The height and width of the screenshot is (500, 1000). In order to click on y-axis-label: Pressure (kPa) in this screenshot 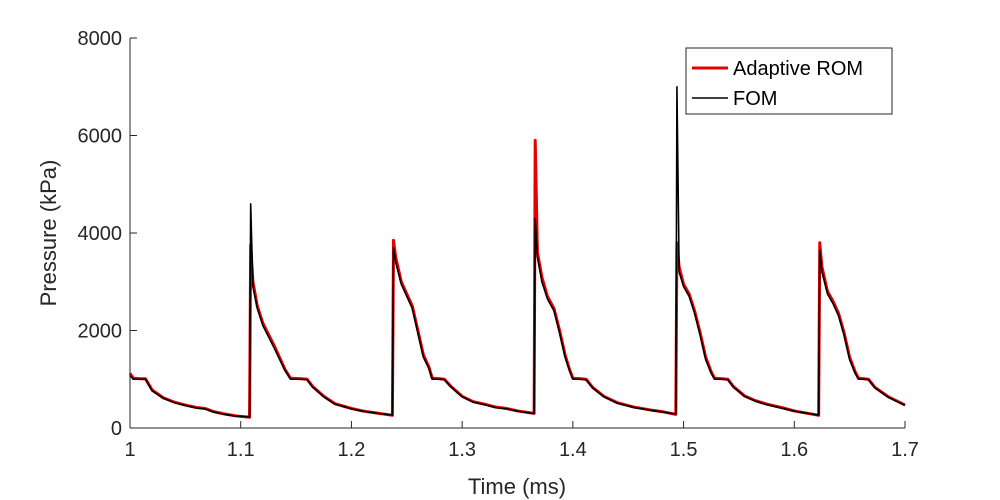, I will do `click(48, 233)`.